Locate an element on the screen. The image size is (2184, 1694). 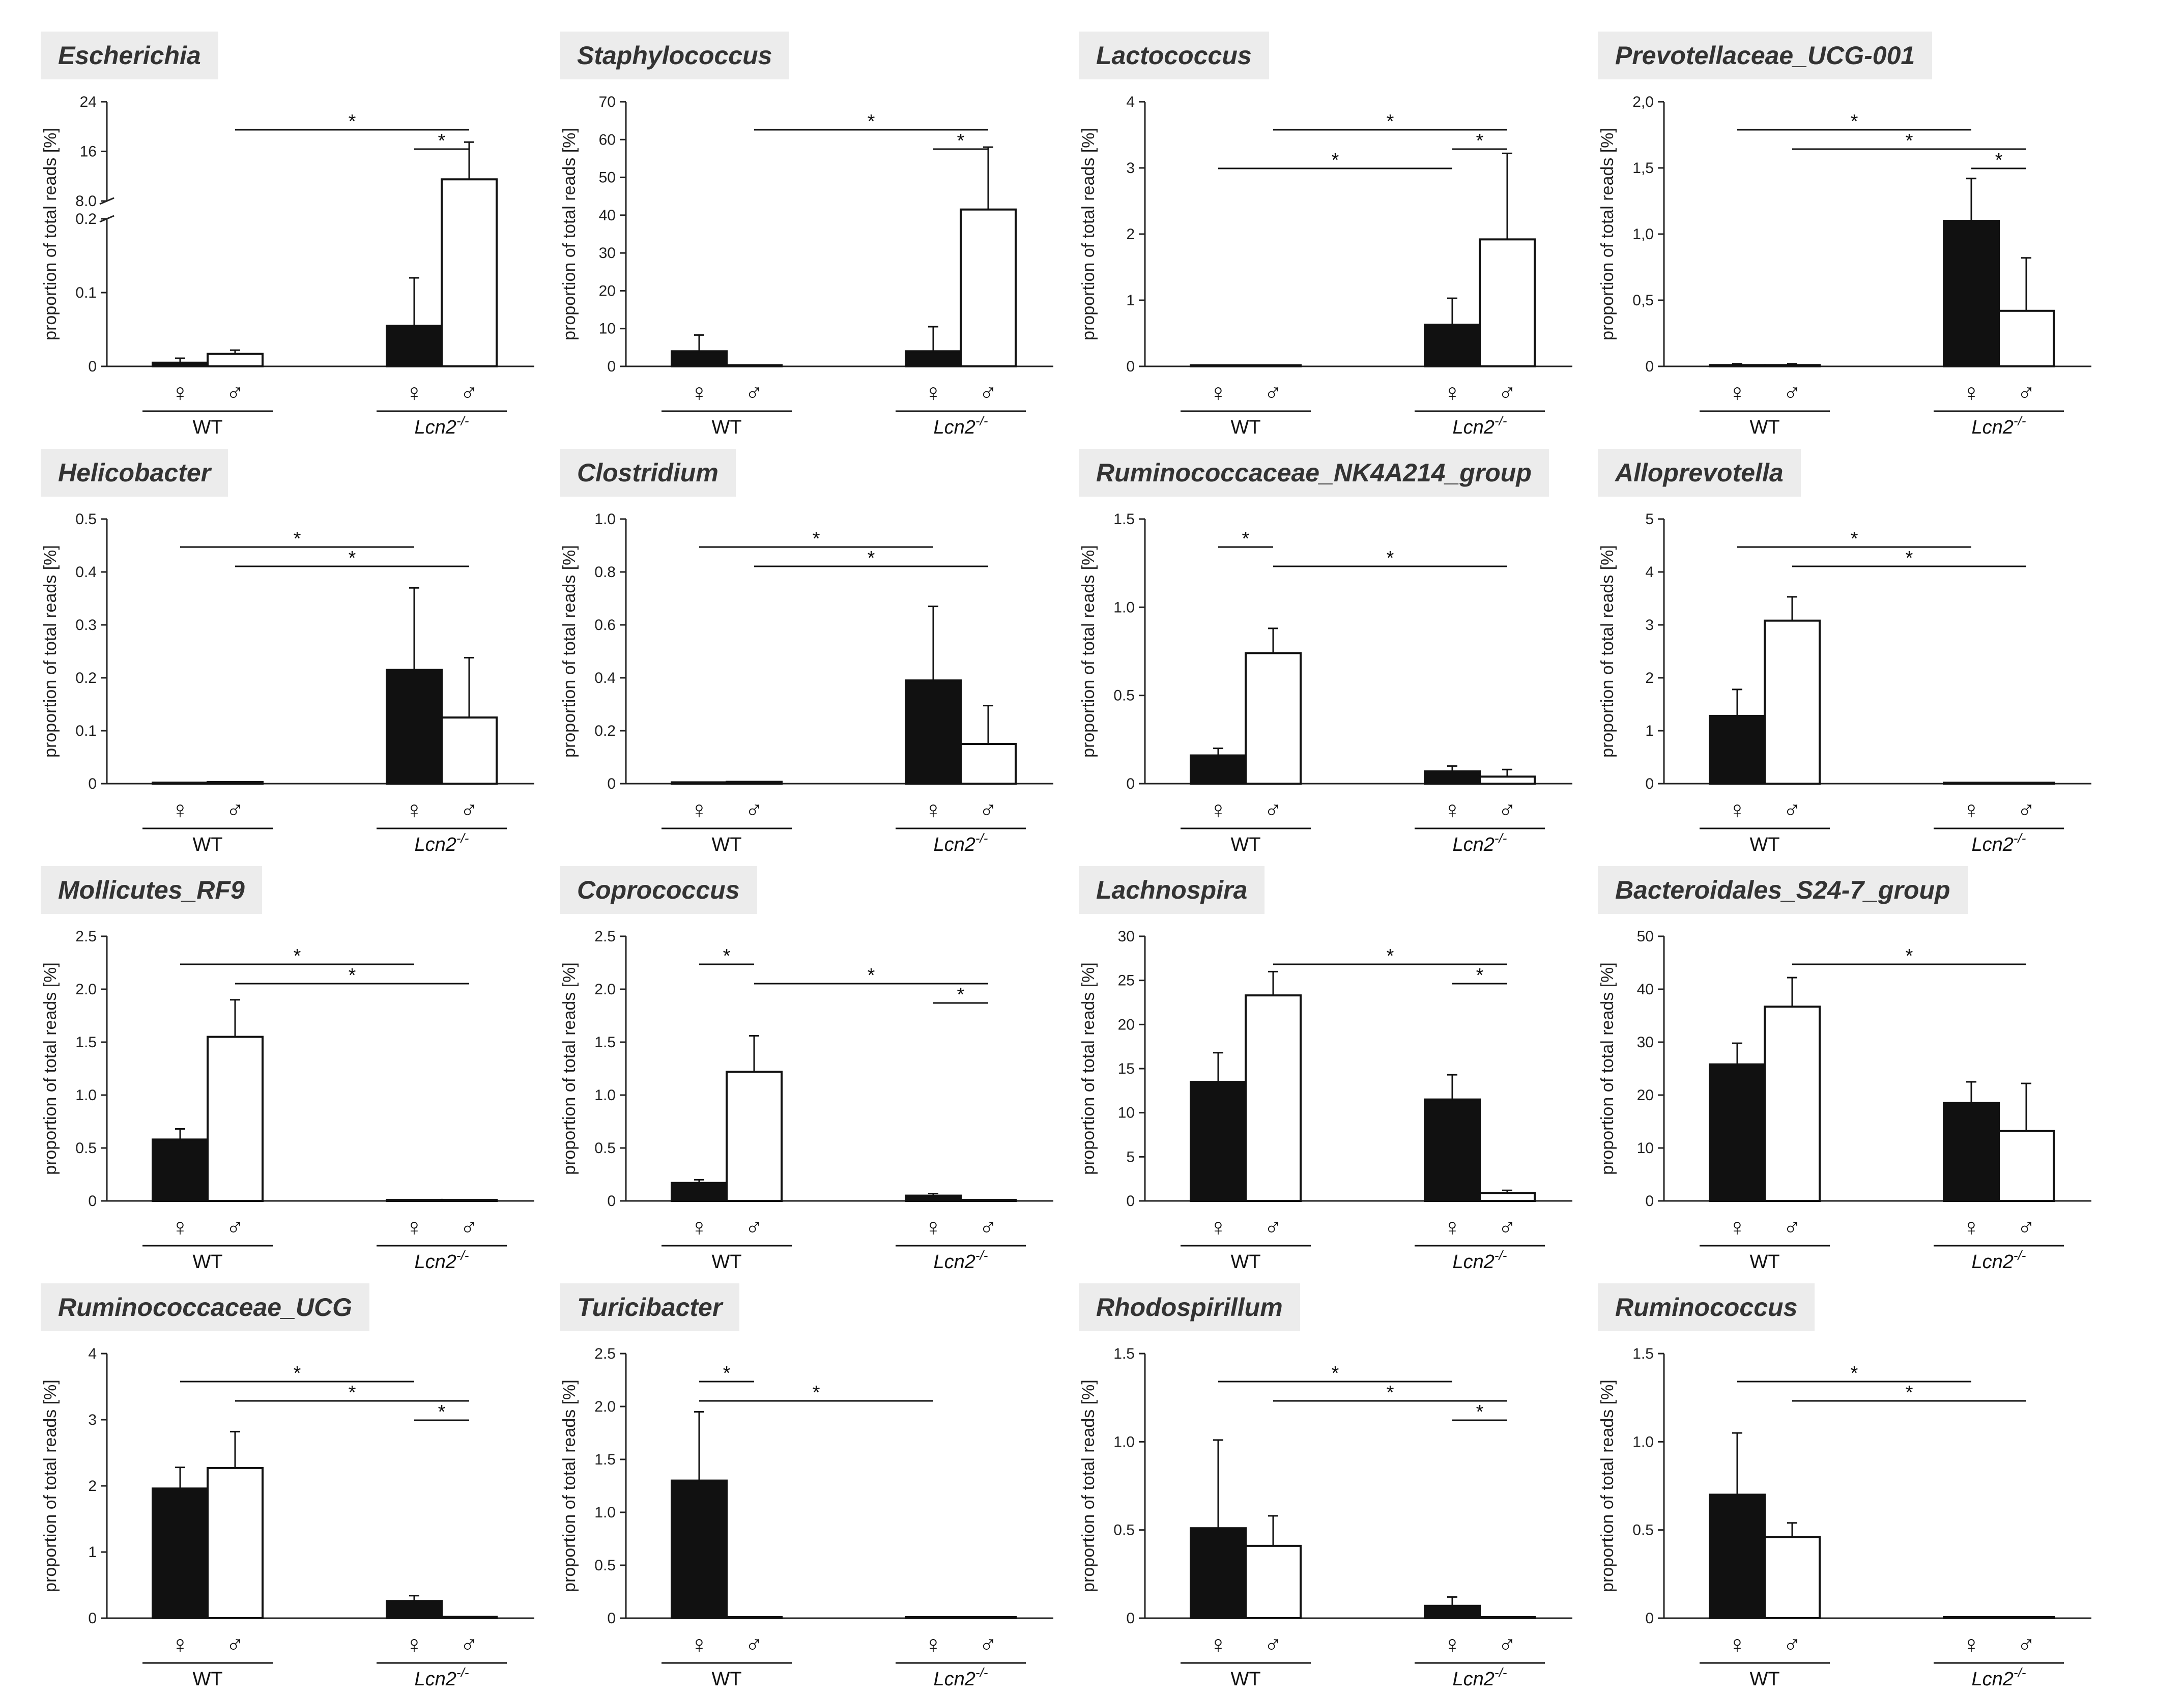
y-tick-label: 0.1 is located at coordinates (86, 731).